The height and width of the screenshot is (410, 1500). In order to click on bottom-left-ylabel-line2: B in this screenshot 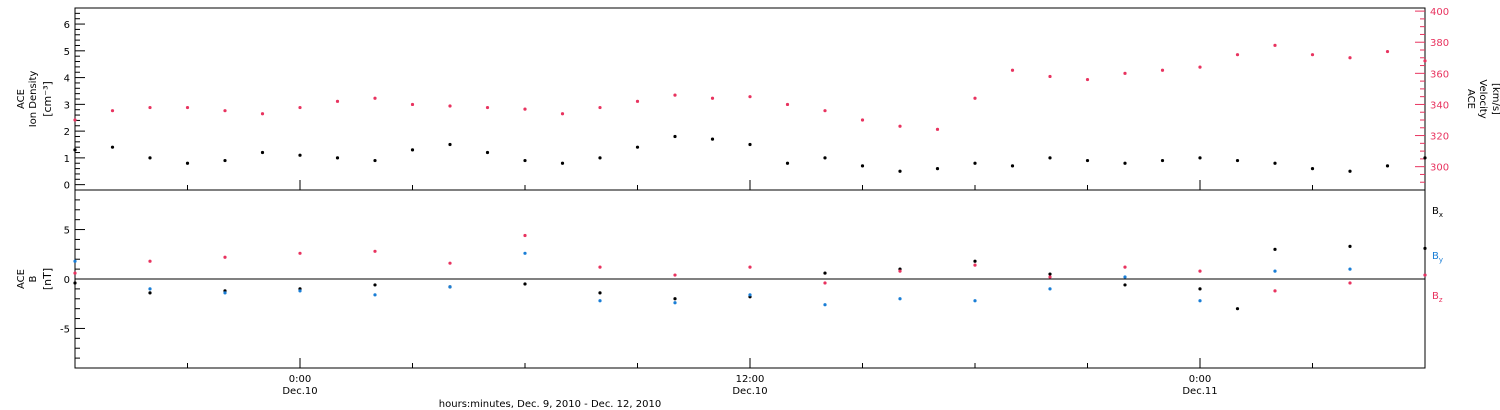, I will do `click(33, 278)`.